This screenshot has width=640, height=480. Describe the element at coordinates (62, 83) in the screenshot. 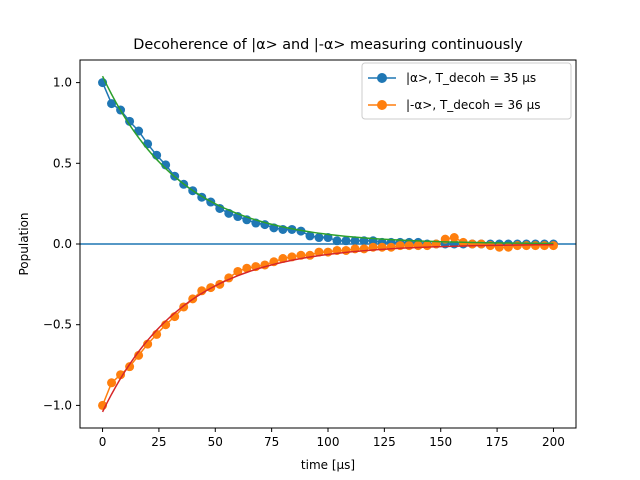

I see `y-tick-label: 1.0` at that location.